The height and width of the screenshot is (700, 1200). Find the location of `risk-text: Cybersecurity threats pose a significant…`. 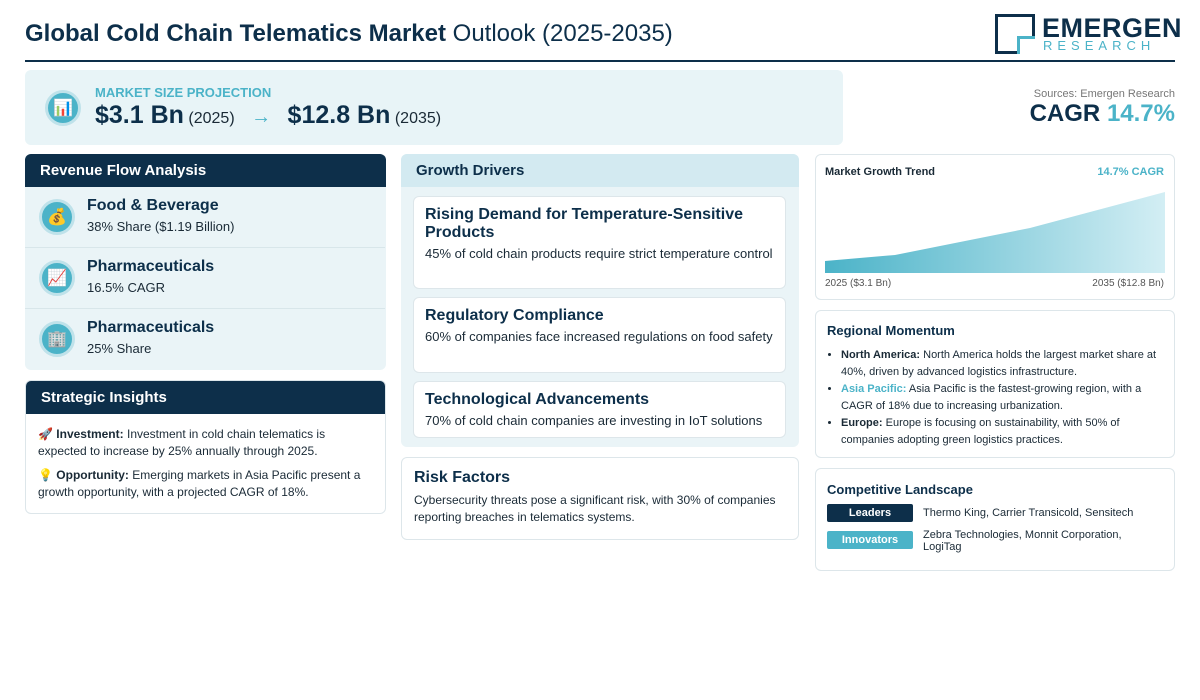

risk-text: Cybersecurity threats pose a significant… is located at coordinates (595, 508).